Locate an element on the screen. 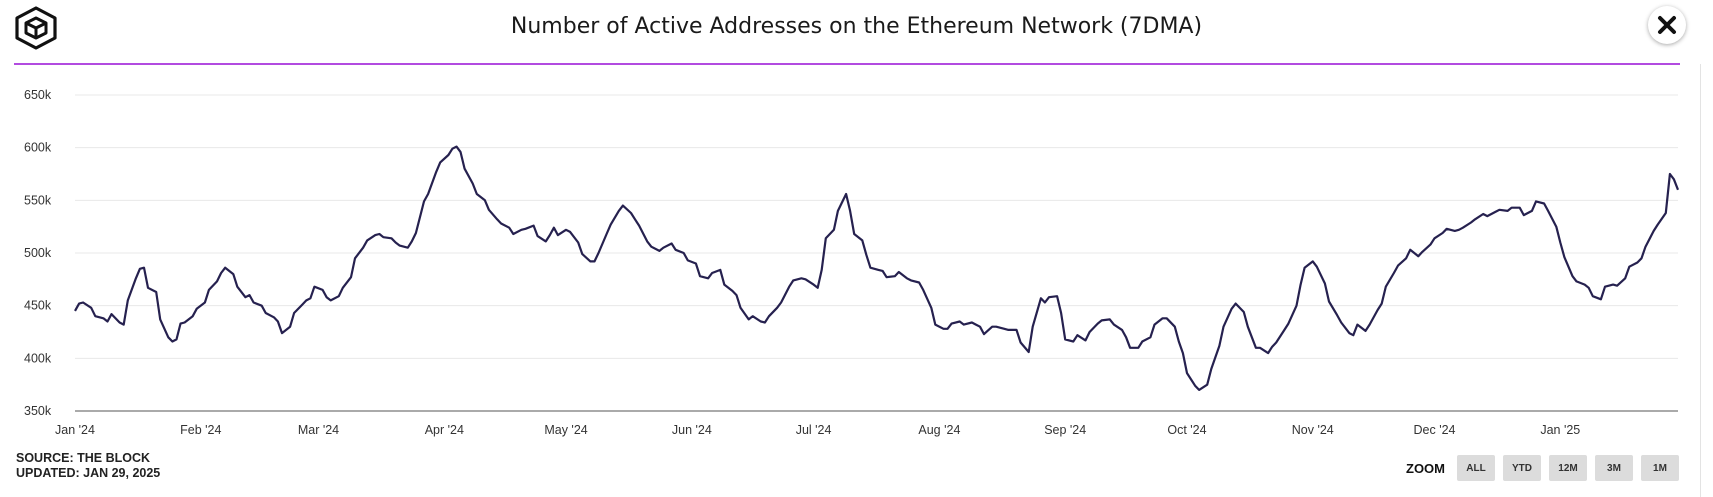  zoom-controls: ZOOM ALL YTD 12M 3M 1M is located at coordinates (1542, 468).